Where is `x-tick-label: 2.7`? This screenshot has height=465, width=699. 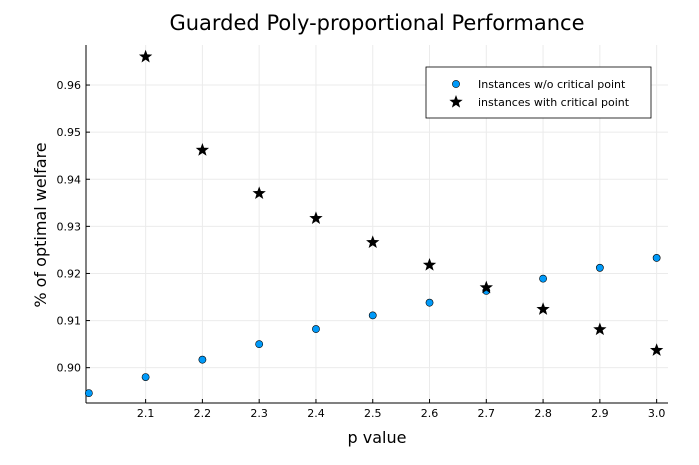
x-tick-label: 2.7 is located at coordinates (487, 413).